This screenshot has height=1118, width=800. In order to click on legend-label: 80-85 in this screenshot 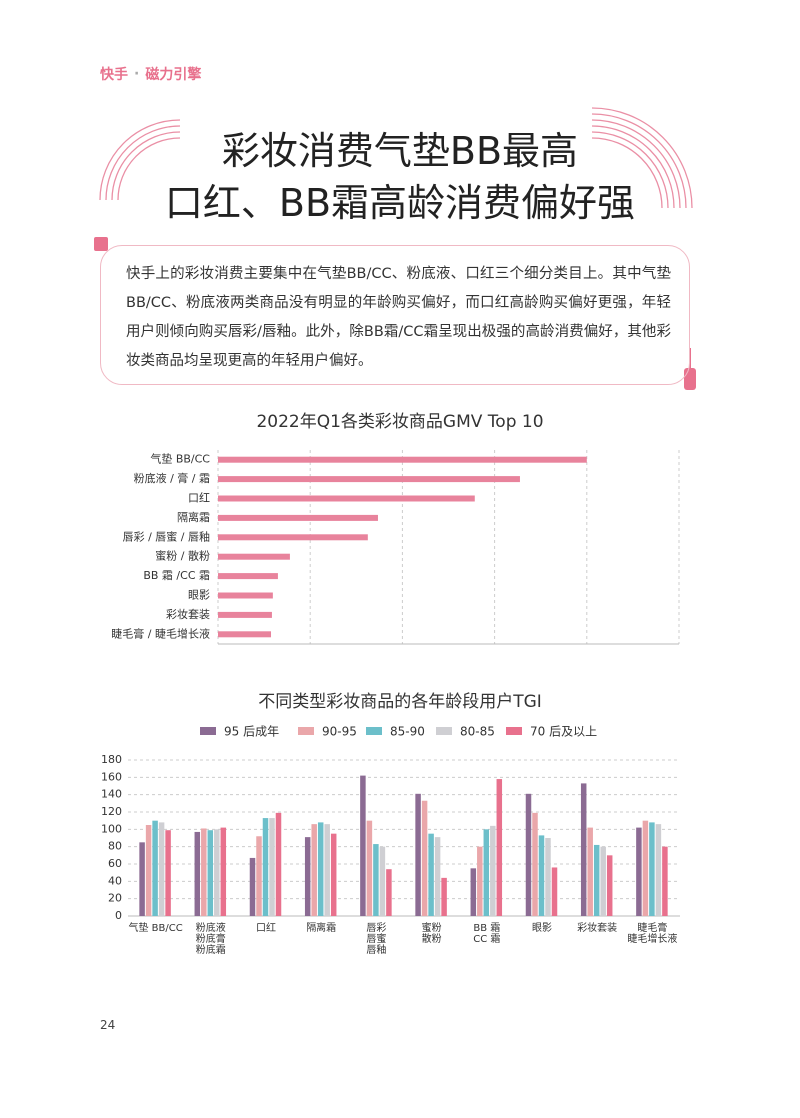, I will do `click(477, 732)`.